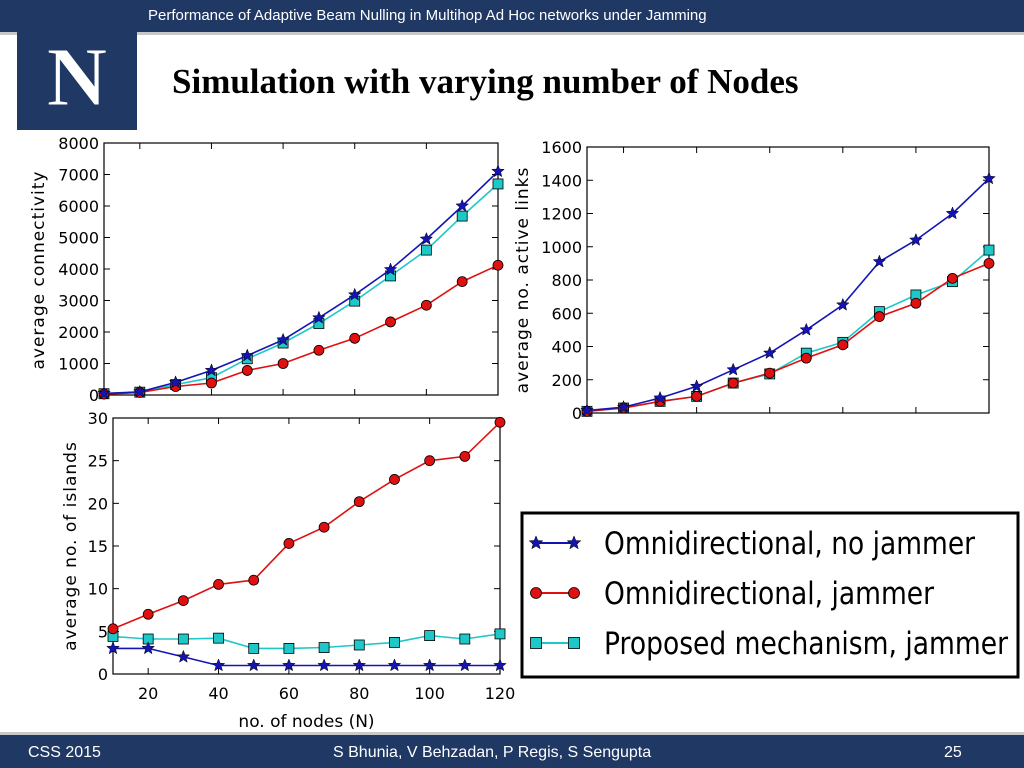  What do you see at coordinates (64, 752) in the screenshot?
I see `footer-conference: CSS 2015` at bounding box center [64, 752].